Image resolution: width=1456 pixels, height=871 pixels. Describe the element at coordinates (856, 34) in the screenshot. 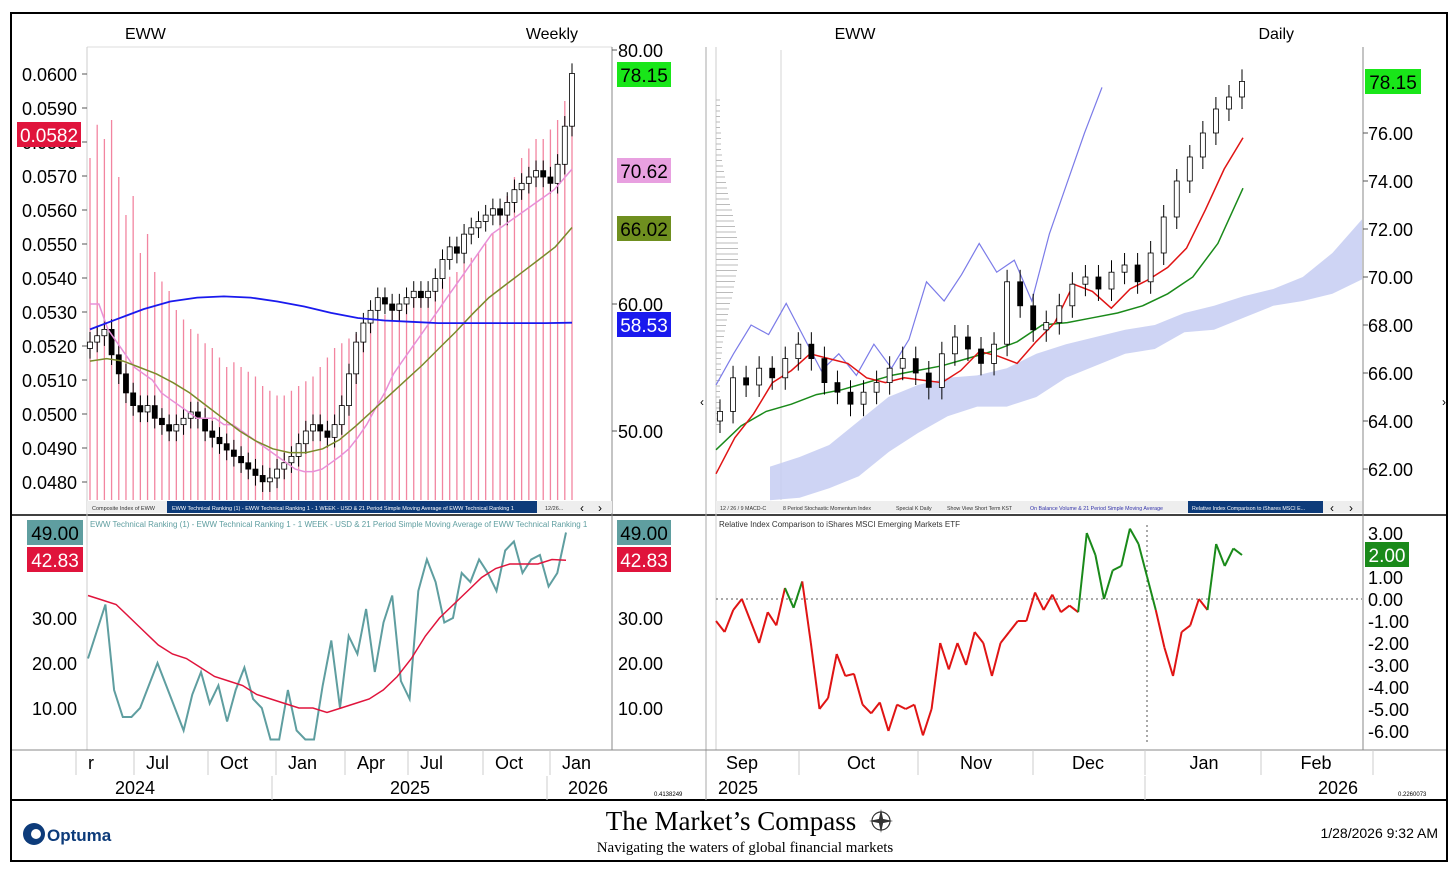

I see `daily-symbol-label: EWW` at that location.